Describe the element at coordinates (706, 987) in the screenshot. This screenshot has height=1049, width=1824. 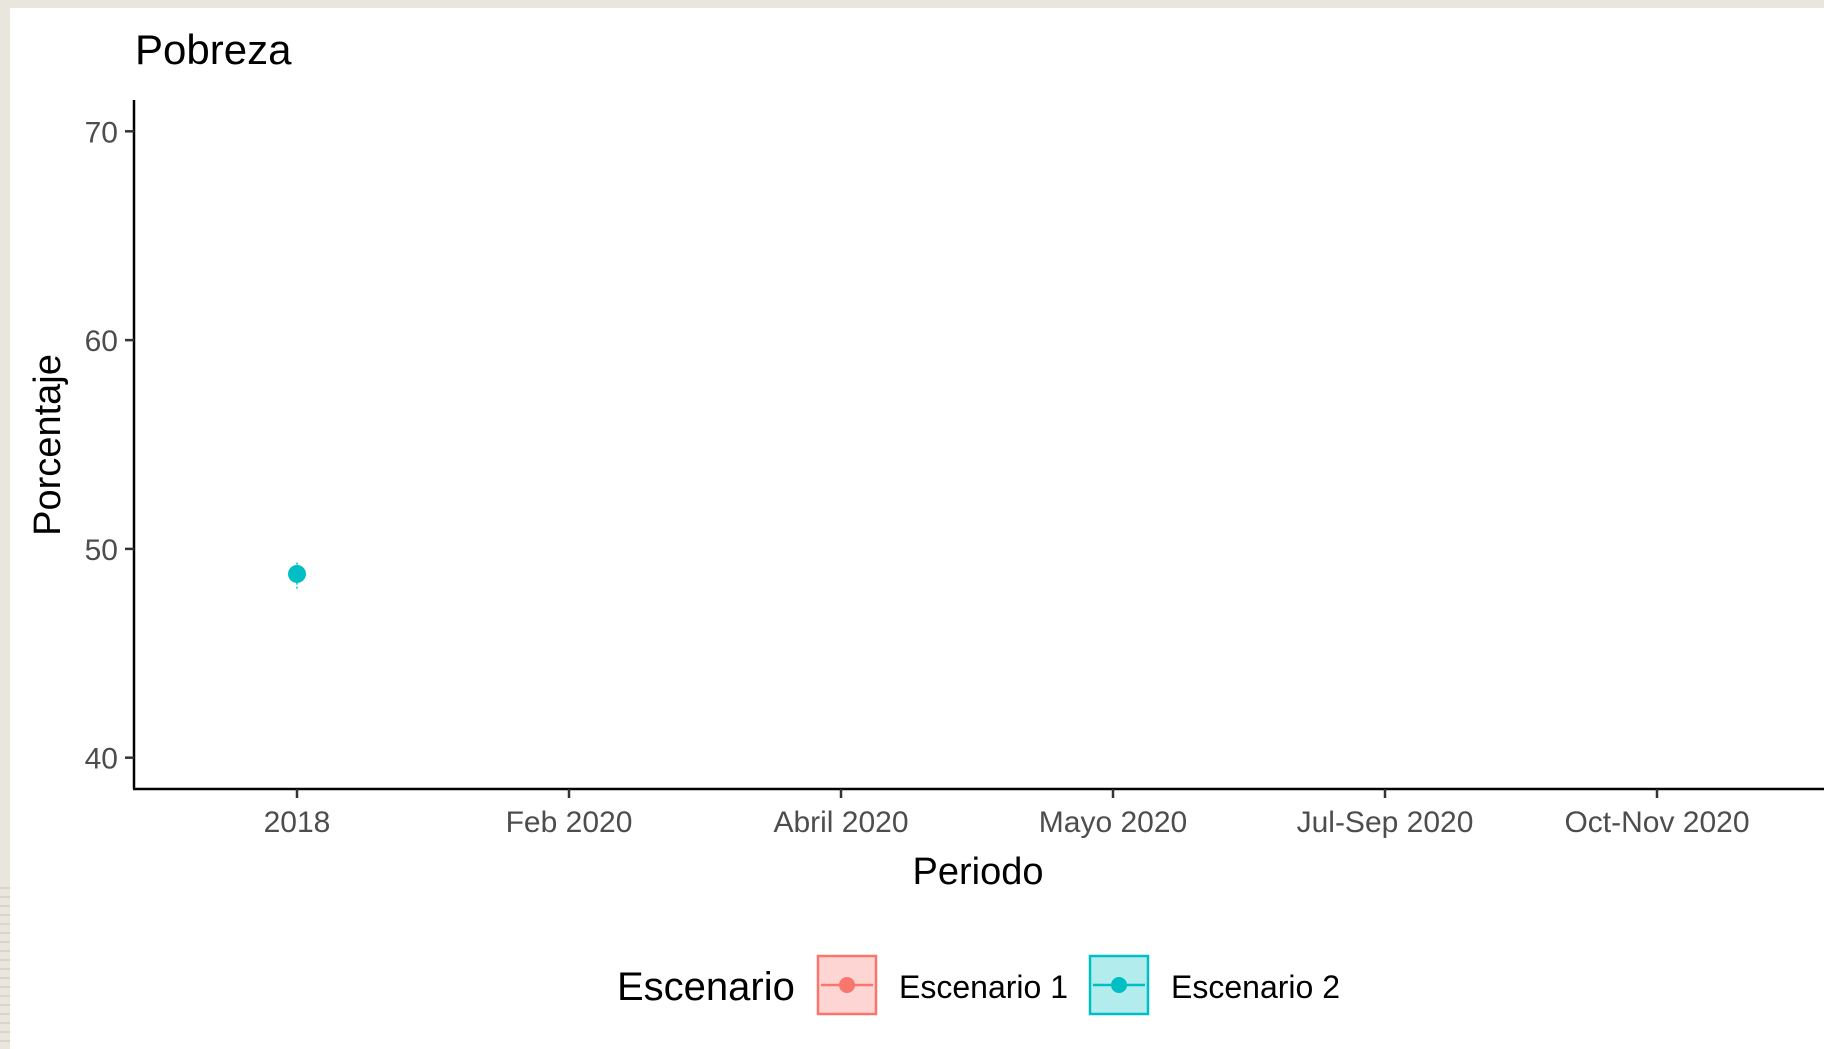
I see `legend-title: Escenario` at that location.